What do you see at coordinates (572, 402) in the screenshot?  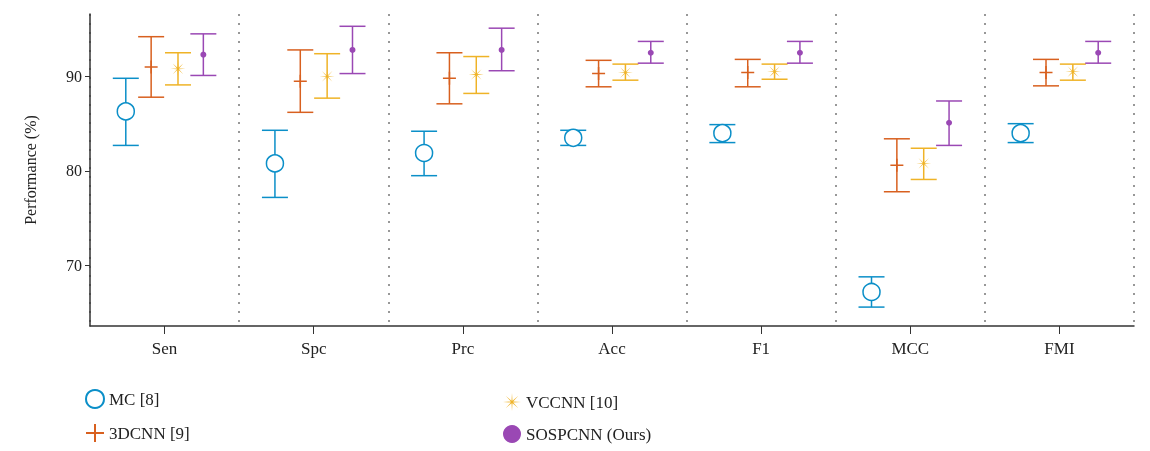 I see `legend-label: VCCNN [10]` at bounding box center [572, 402].